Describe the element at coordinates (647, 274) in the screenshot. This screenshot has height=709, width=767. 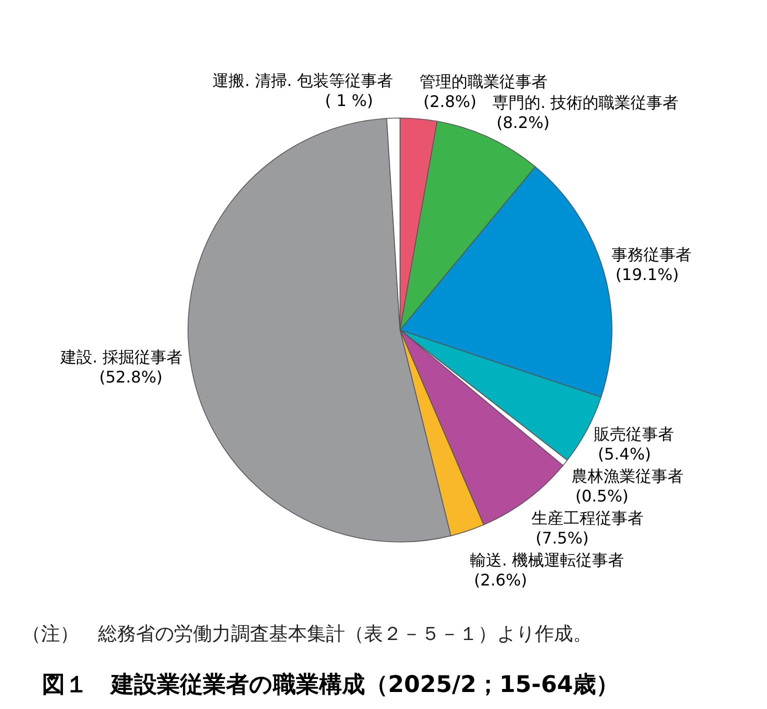
I see `data-label: (19.1%)` at that location.